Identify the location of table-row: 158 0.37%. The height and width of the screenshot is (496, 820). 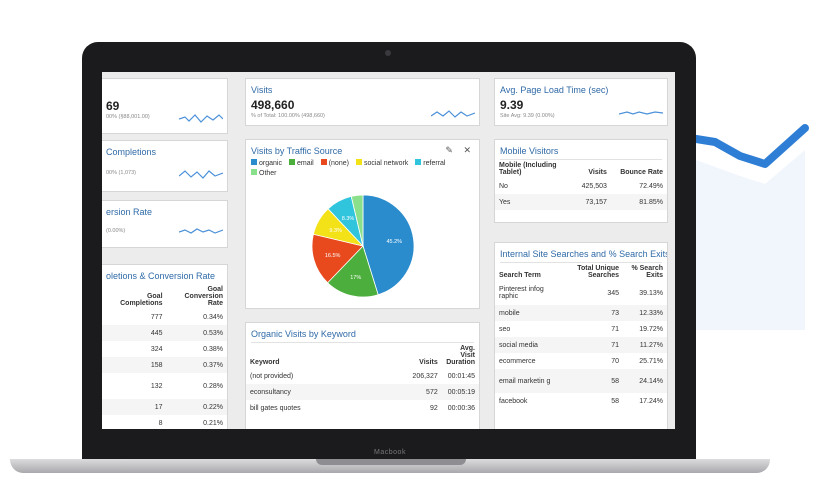
(164, 365).